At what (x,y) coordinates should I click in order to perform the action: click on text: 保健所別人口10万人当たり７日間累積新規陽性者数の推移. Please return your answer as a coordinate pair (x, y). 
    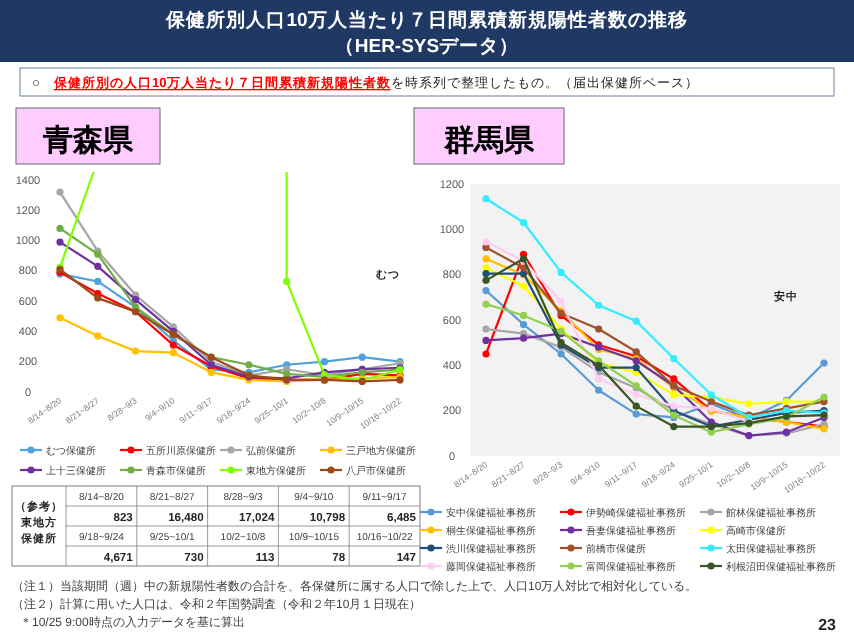
    Looking at the image, I should click on (426, 20).